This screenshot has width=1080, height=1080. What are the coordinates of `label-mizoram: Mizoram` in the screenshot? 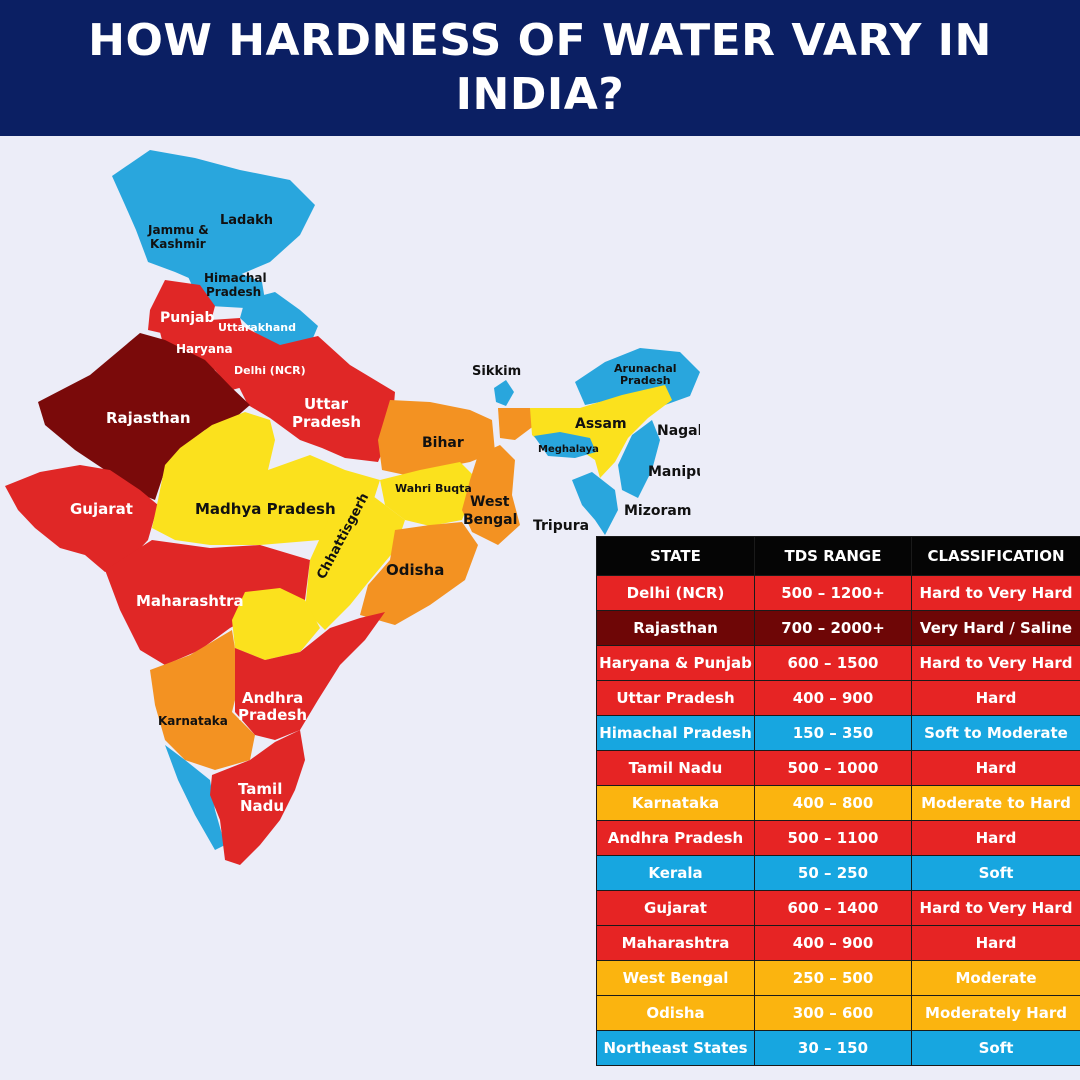 It's located at (657, 511).